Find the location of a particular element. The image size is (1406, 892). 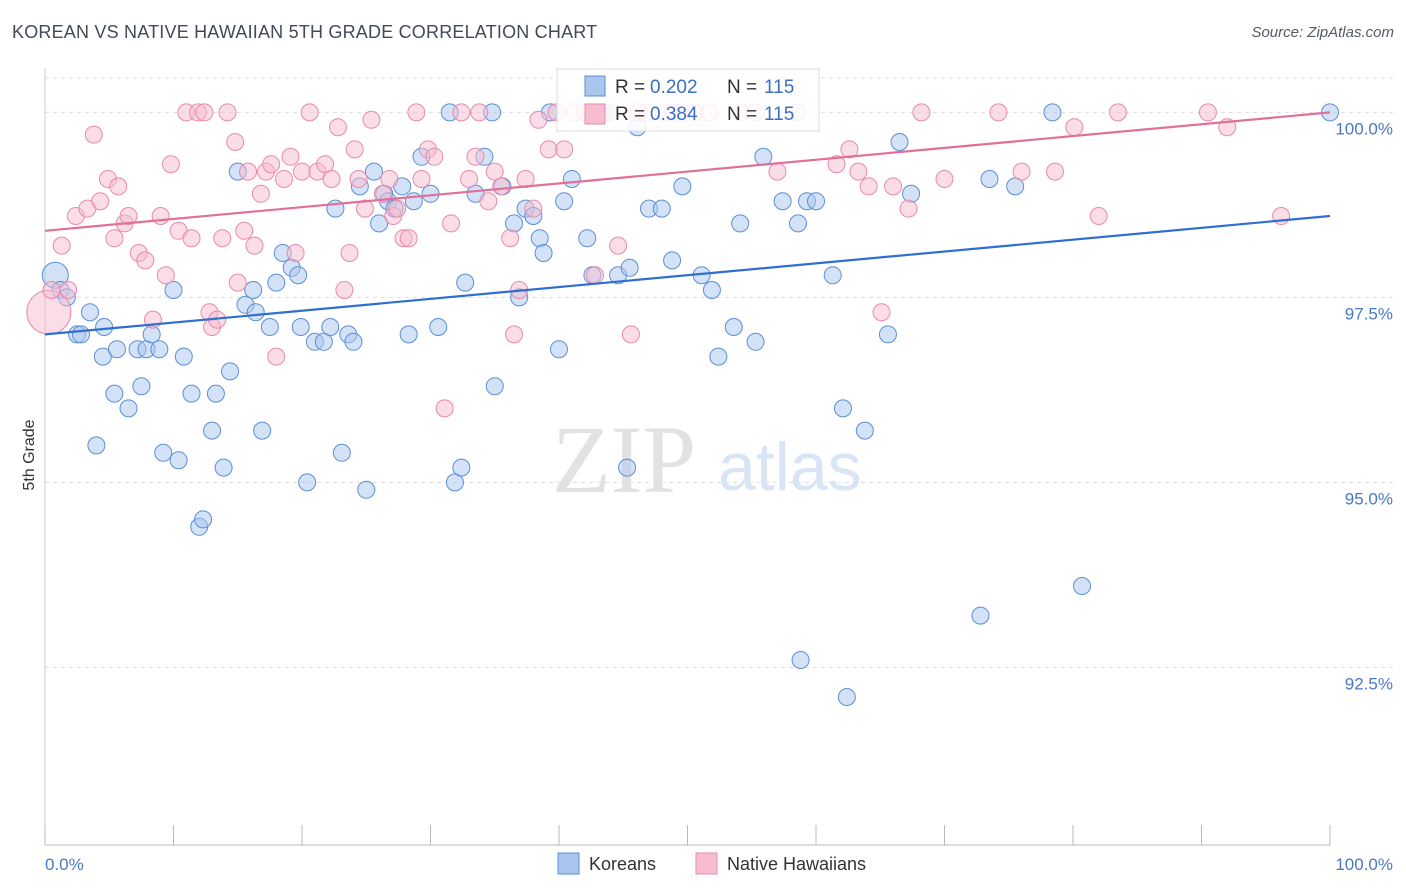

x-tick-label: 0.0% is located at coordinates (64, 864).